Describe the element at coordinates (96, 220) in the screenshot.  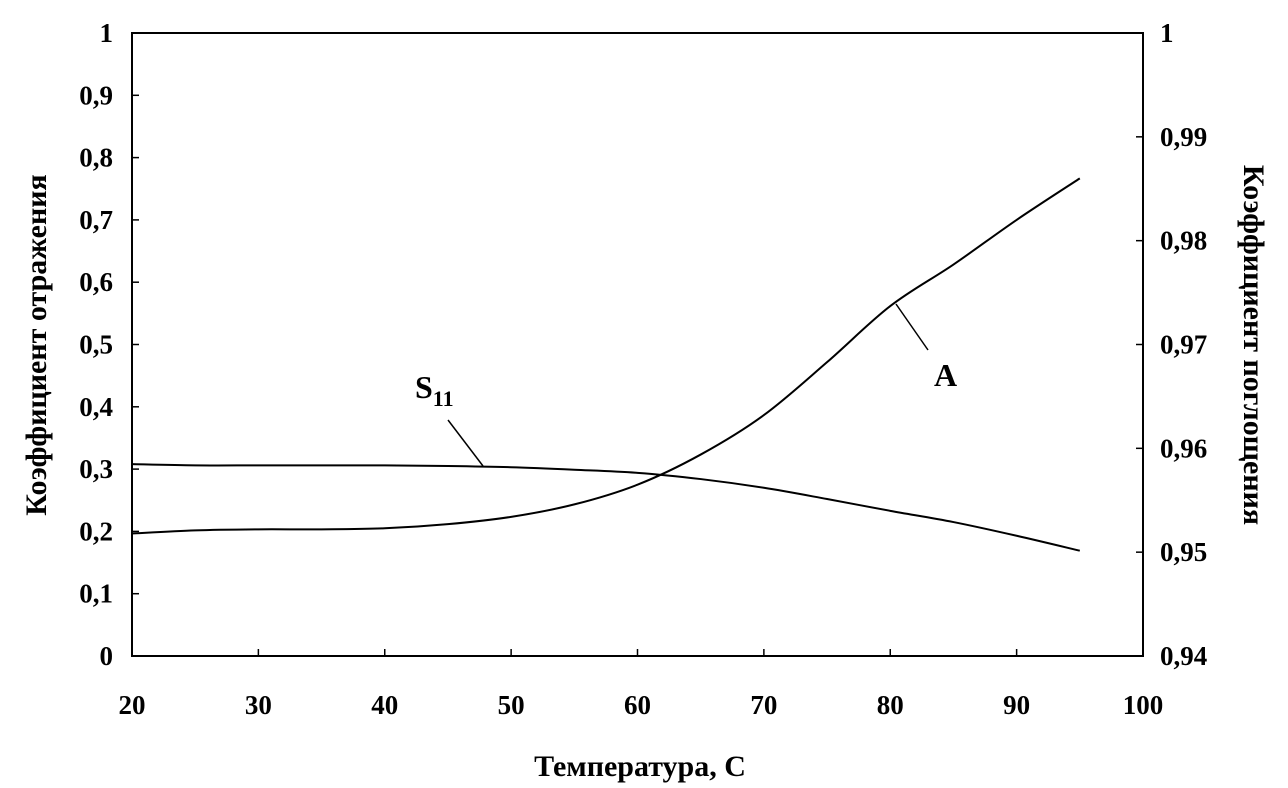
I see `y-tick-label: 0,7` at that location.